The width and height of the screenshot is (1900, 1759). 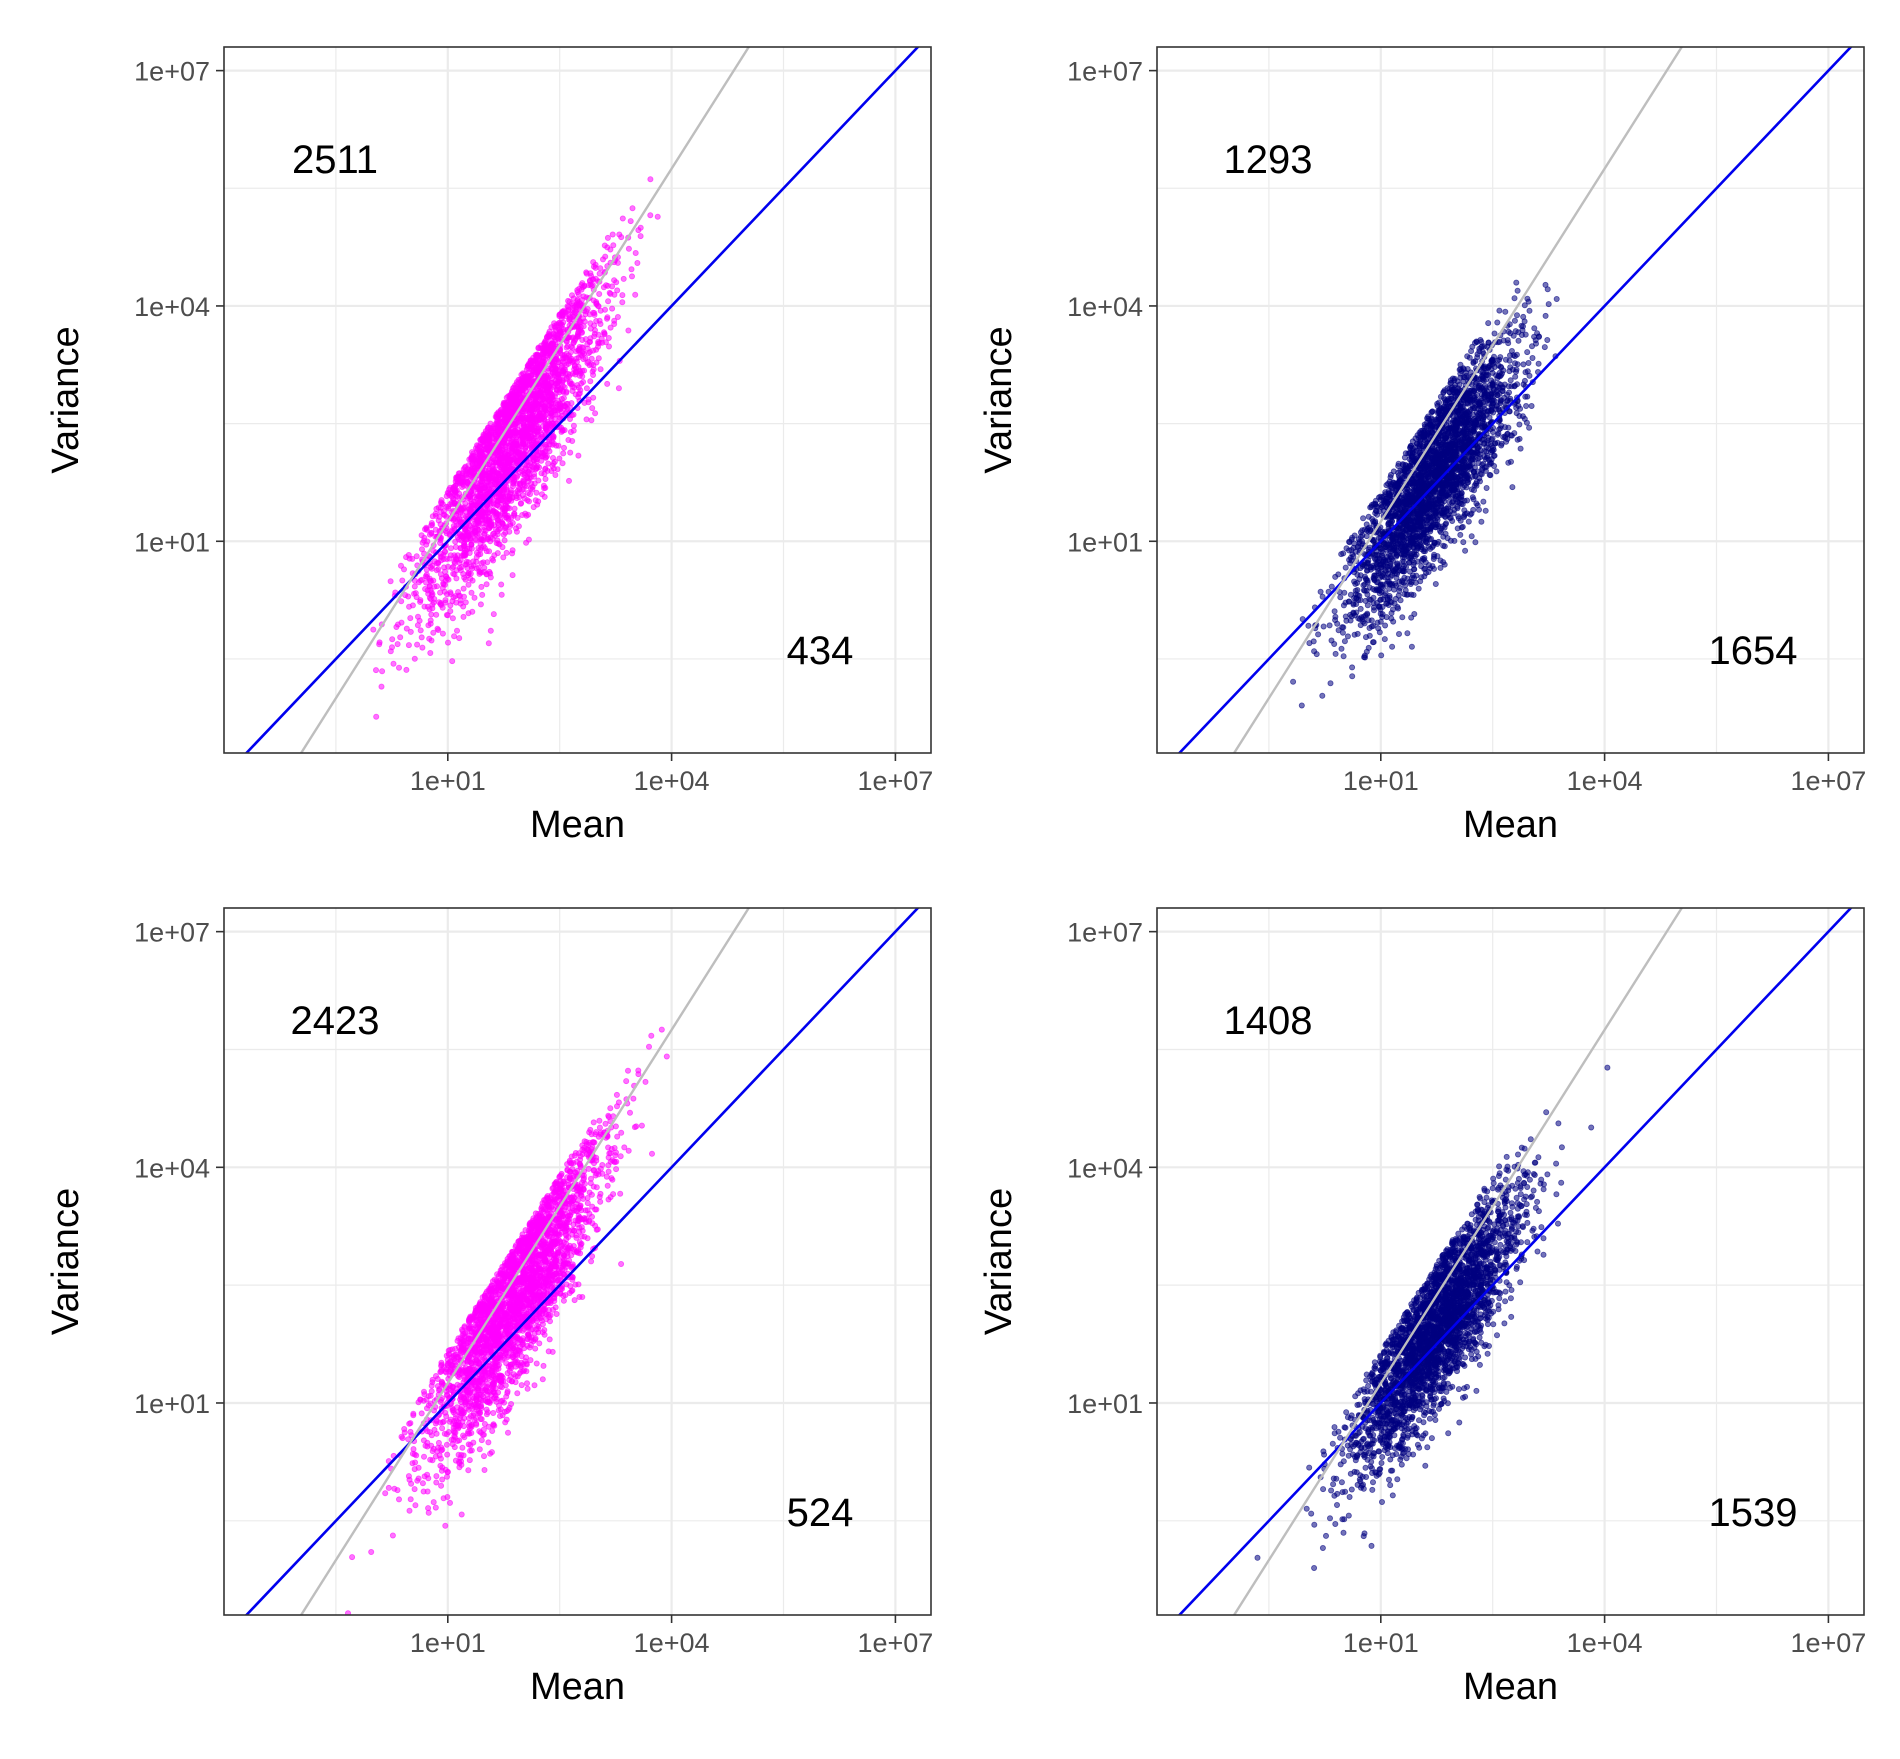 I want to click on tl-x-tick-label-0: 1e+01, so click(x=448, y=781).